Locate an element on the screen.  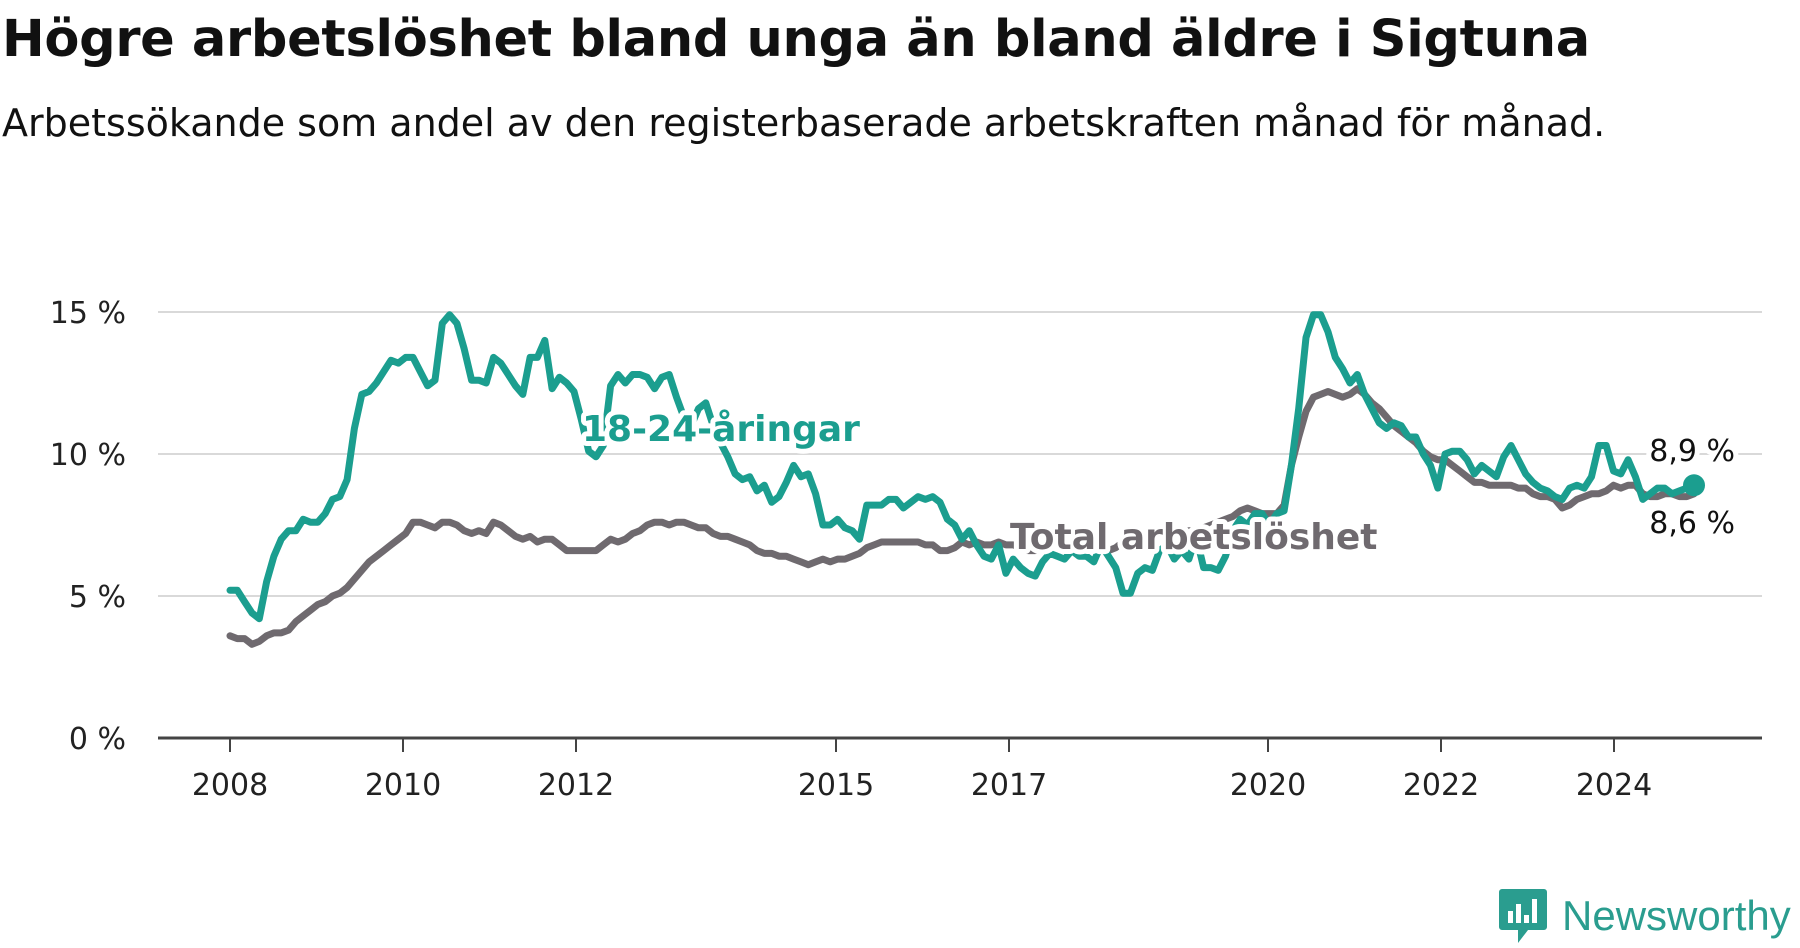
x-tick-label: 2024 is located at coordinates (1614, 785).